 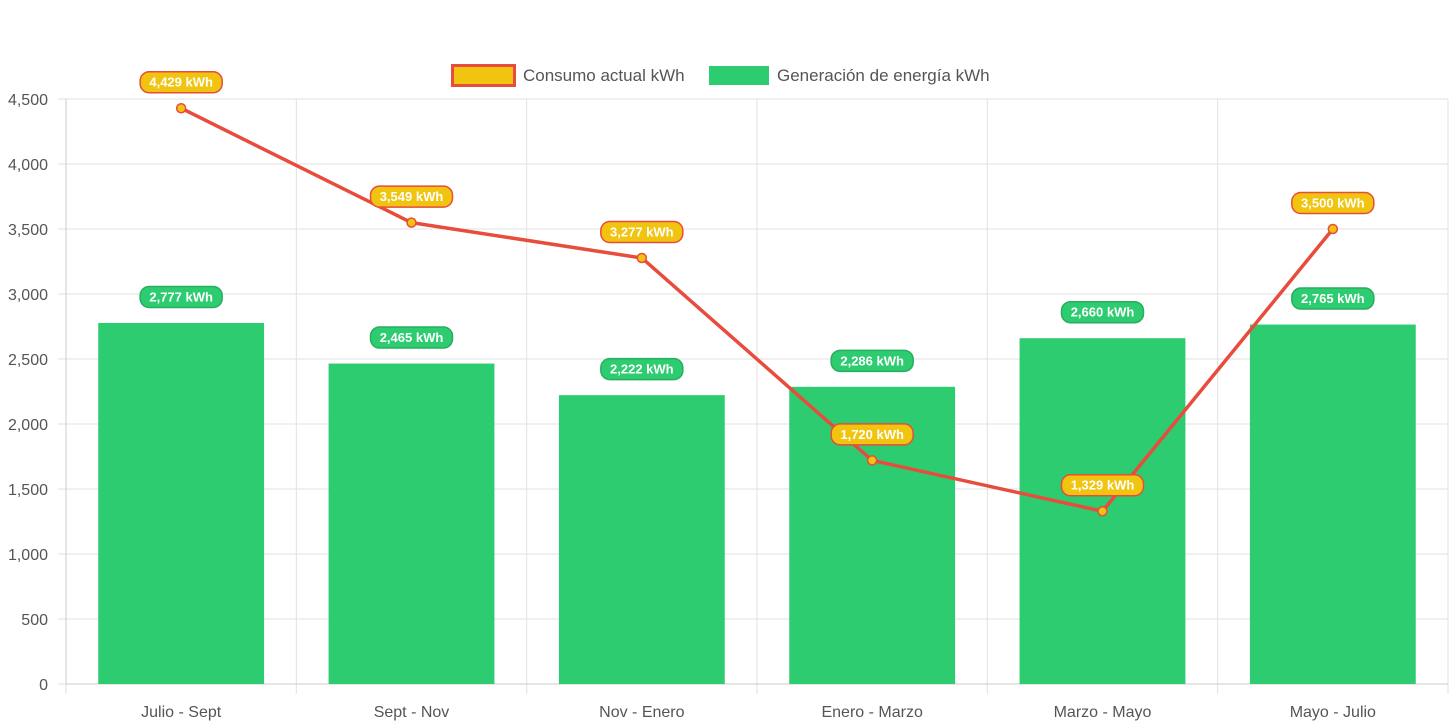 What do you see at coordinates (28, 360) in the screenshot?
I see `y-tick-label: 2,500` at bounding box center [28, 360].